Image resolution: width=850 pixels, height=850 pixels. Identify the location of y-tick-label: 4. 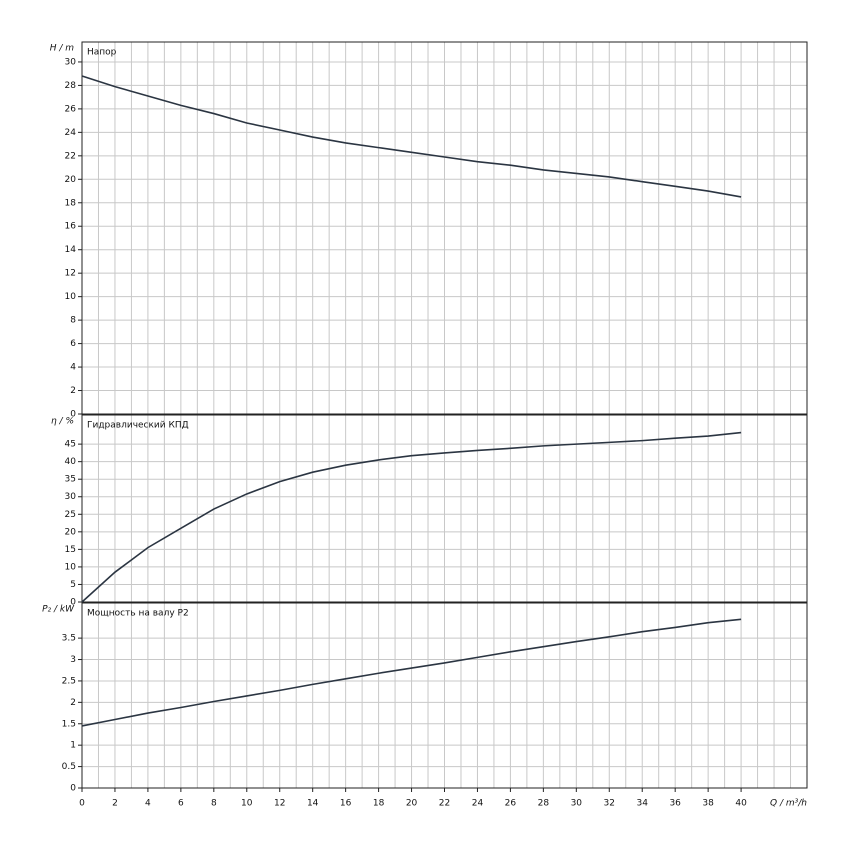
(73, 368).